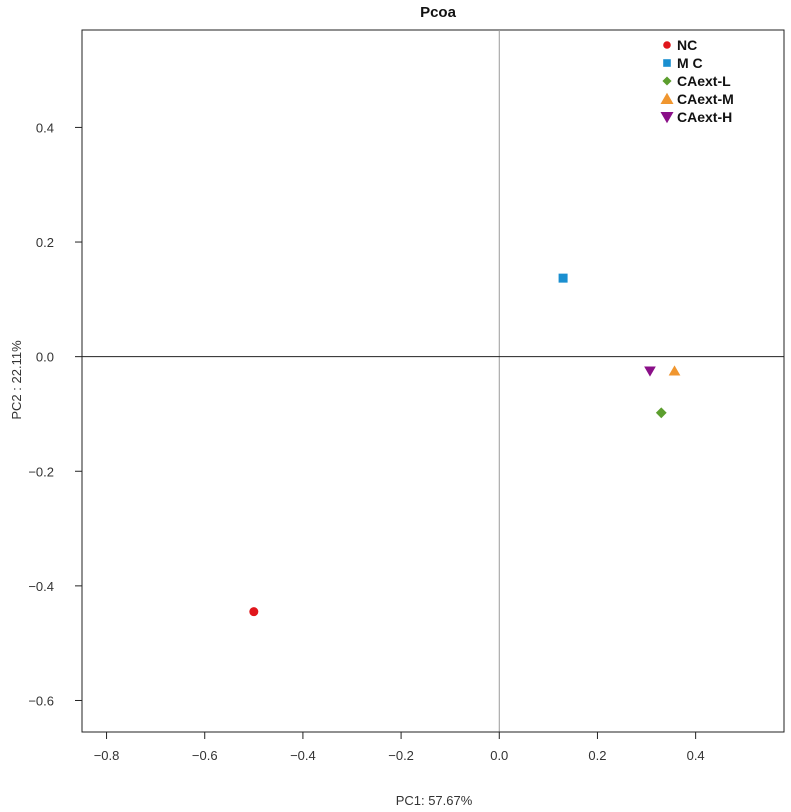 This screenshot has width=791, height=812. I want to click on x-tick-label: −0.6, so click(205, 755).